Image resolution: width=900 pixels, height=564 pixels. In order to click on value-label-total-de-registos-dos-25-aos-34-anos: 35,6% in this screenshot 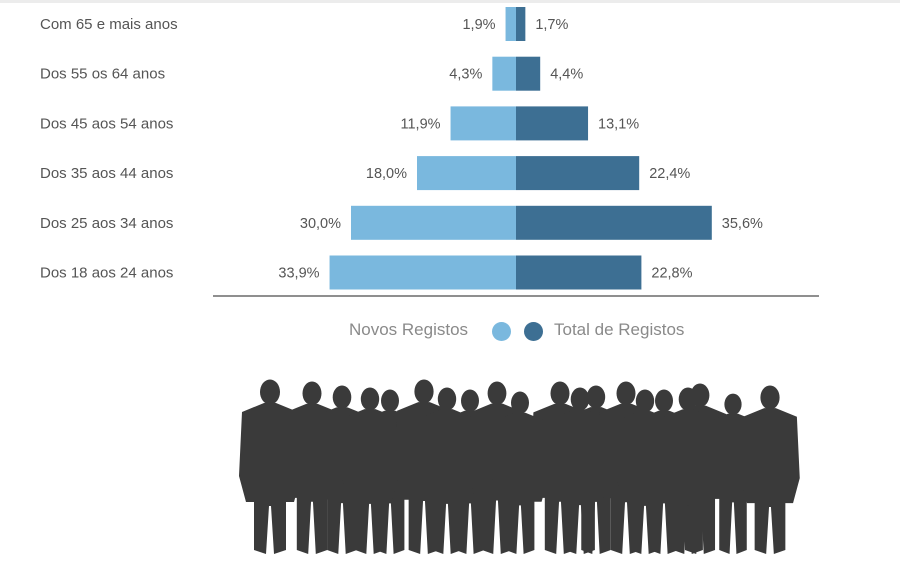, I will do `click(742, 224)`.